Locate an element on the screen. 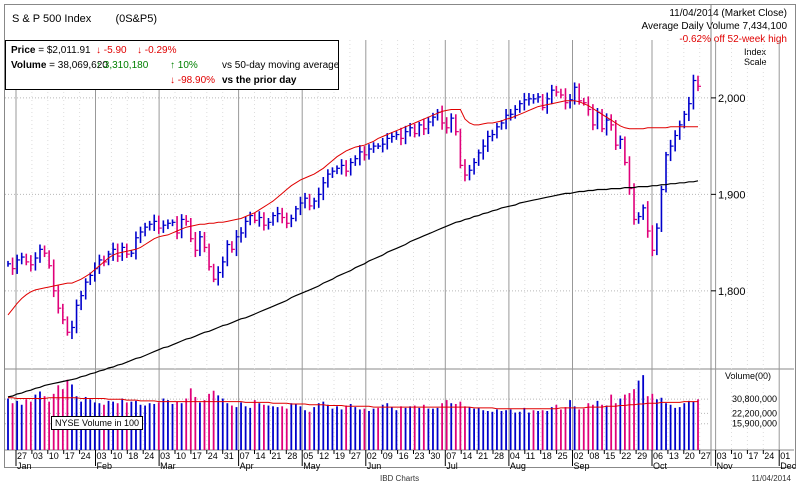 Image resolution: width=799 pixels, height=487 pixels. x-month-label: Oct is located at coordinates (660, 466).